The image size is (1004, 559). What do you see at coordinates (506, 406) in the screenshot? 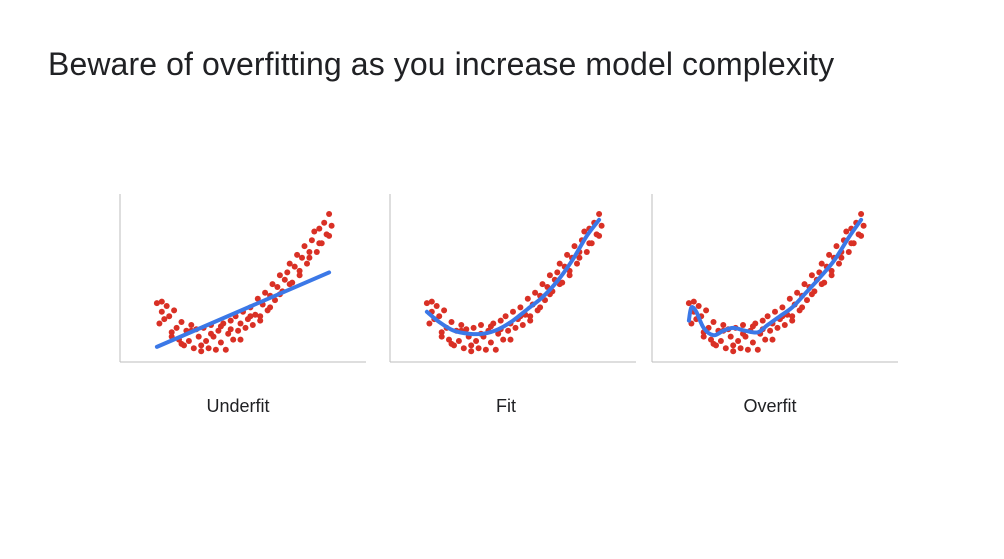
I see `caption-fit: Fit` at bounding box center [506, 406].